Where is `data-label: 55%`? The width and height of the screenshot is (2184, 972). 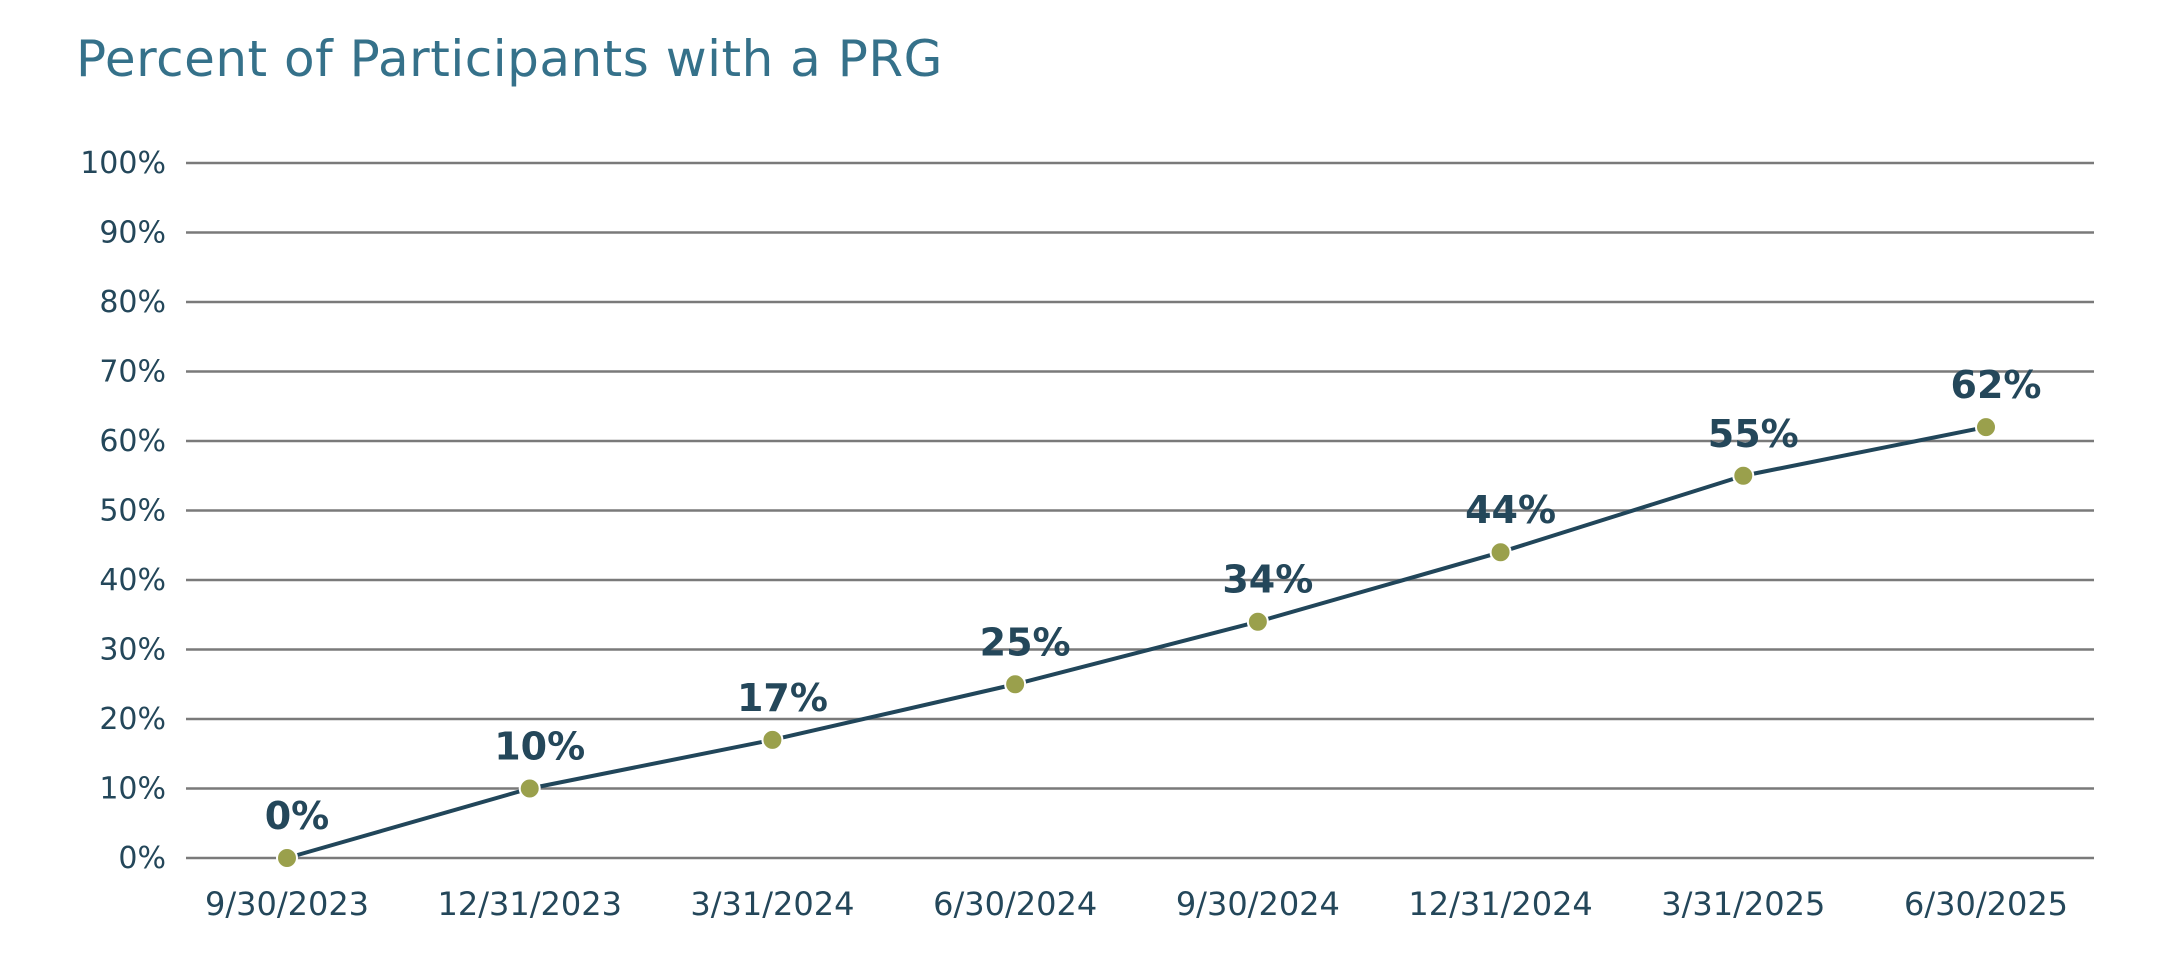 data-label: 55% is located at coordinates (1753, 434).